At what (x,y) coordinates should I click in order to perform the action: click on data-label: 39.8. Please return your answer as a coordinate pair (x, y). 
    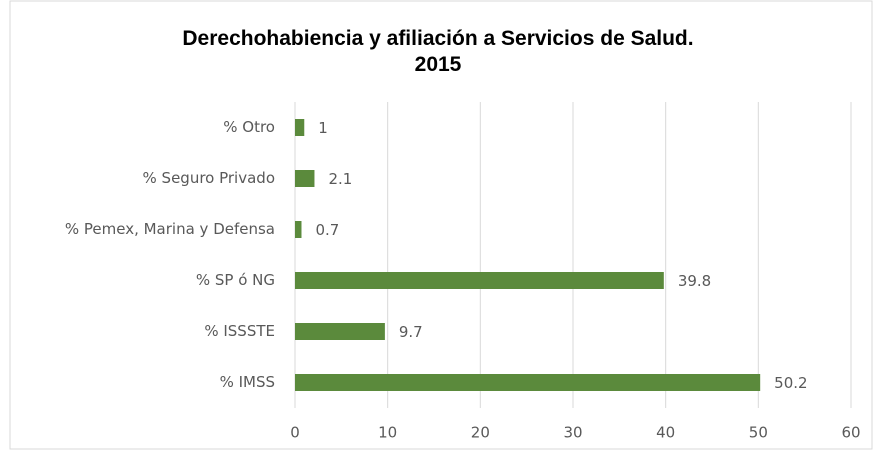
    Looking at the image, I should click on (694, 281).